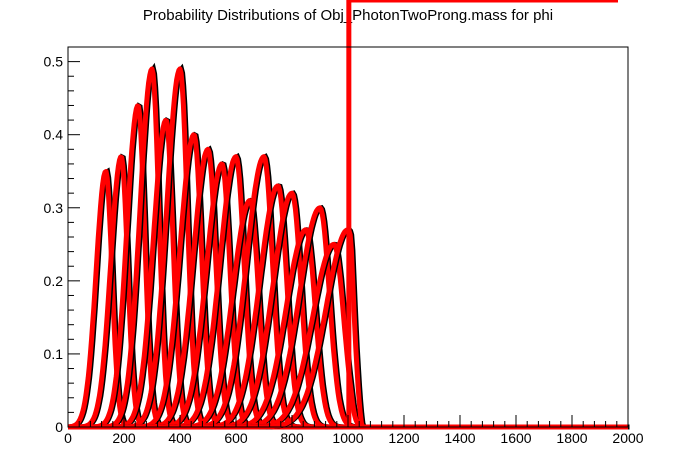  I want to click on y-tick-label: 0.2, so click(54, 281).